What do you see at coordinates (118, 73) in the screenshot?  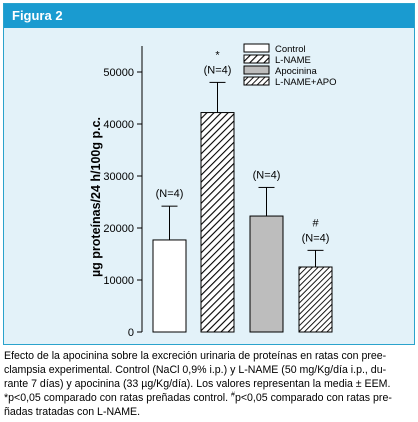 I see `y-tick-label: 50000` at bounding box center [118, 73].